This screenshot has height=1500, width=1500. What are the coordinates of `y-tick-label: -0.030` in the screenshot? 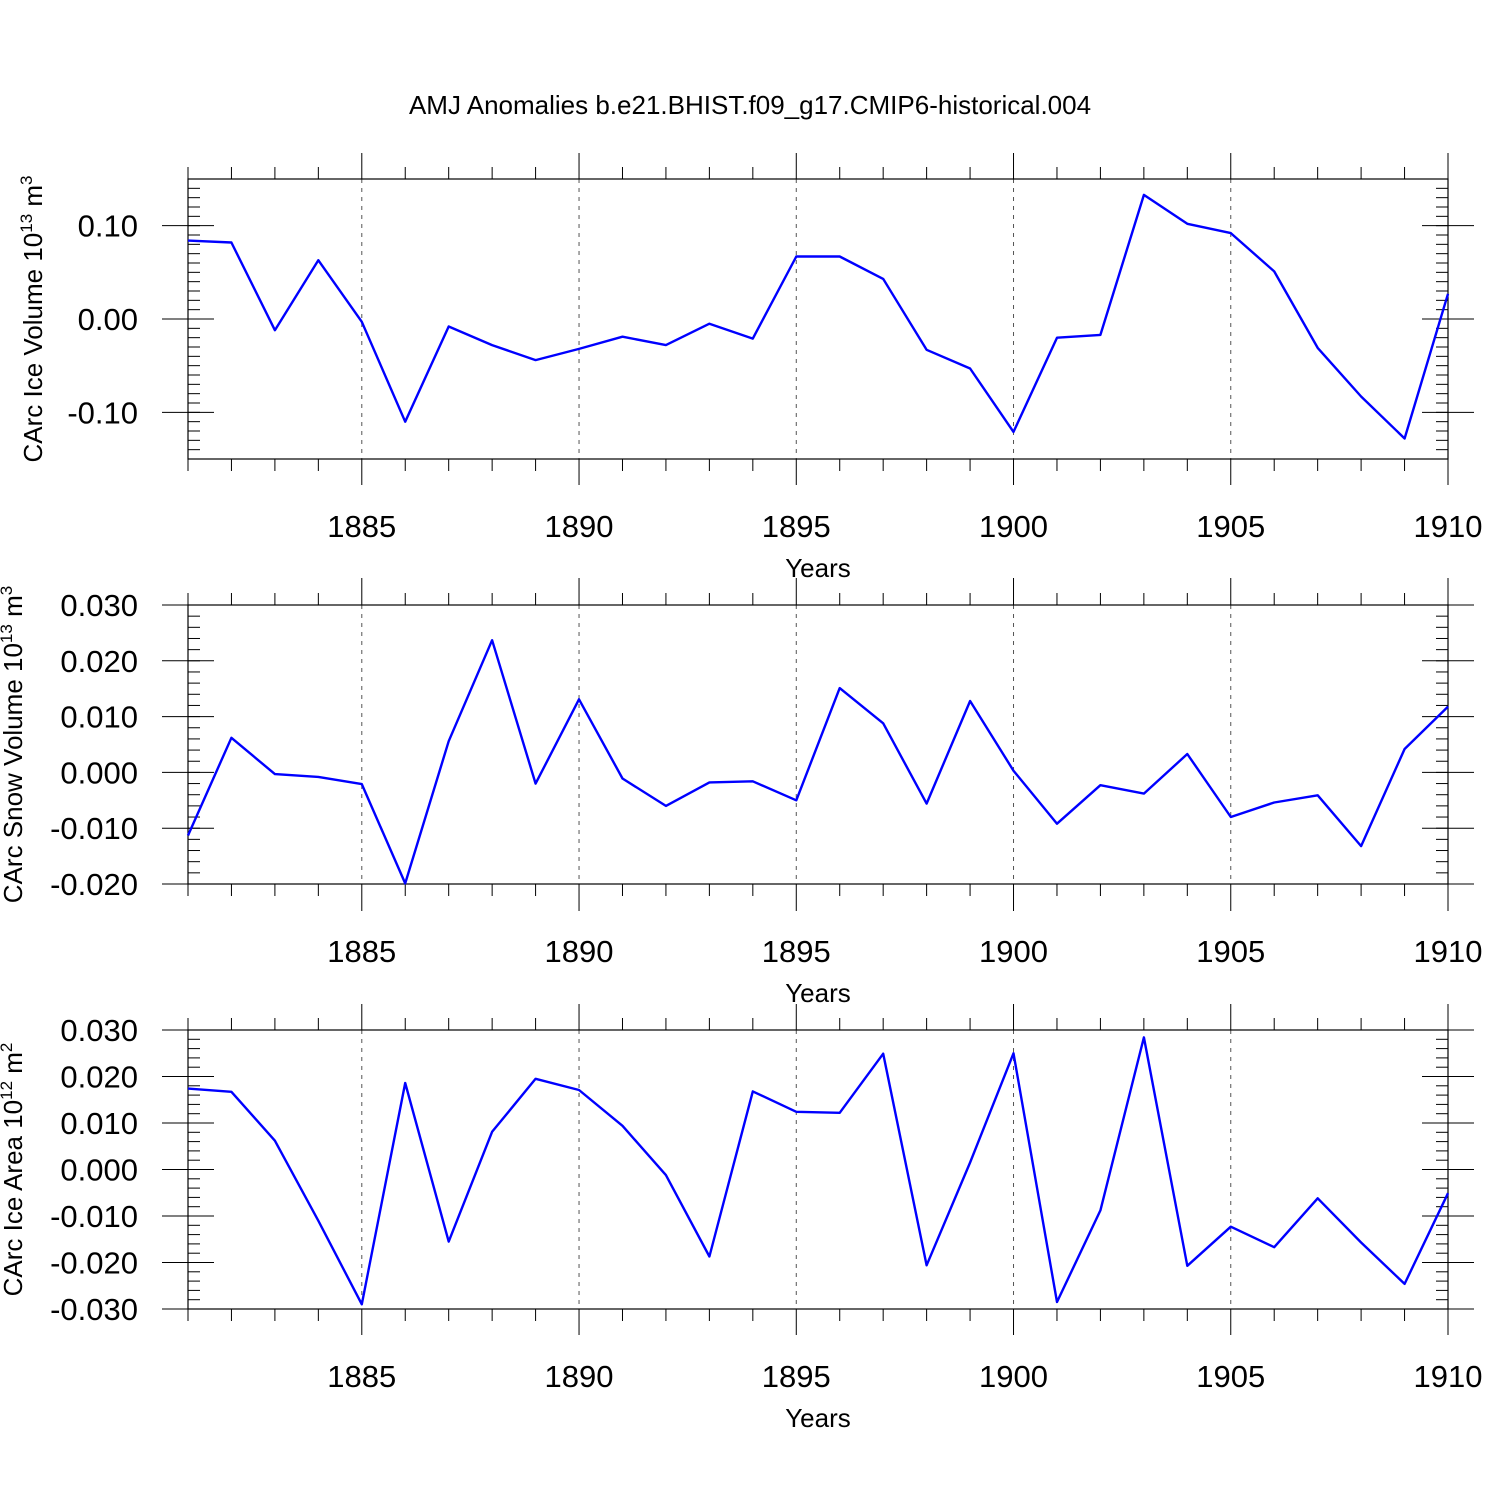 It's located at (94, 1309).